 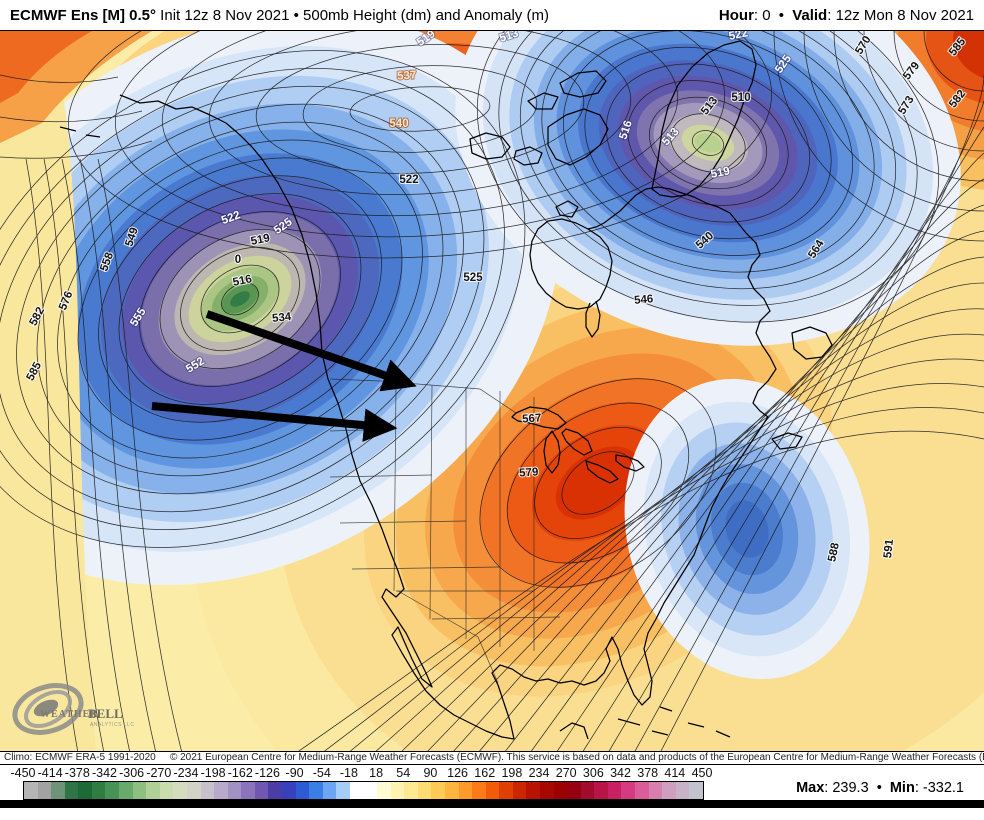 I want to click on colorbar-tick: -234, so click(x=186, y=773).